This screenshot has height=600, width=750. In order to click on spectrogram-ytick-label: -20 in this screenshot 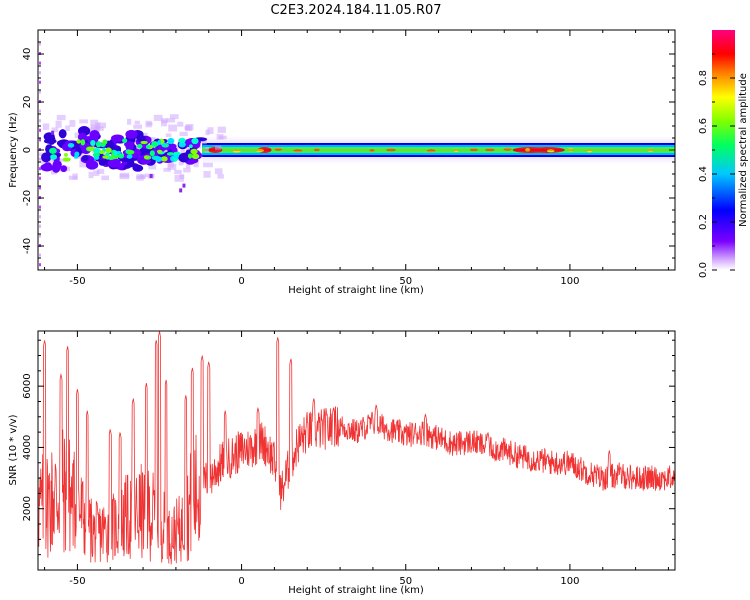, I will do `click(27, 198)`.